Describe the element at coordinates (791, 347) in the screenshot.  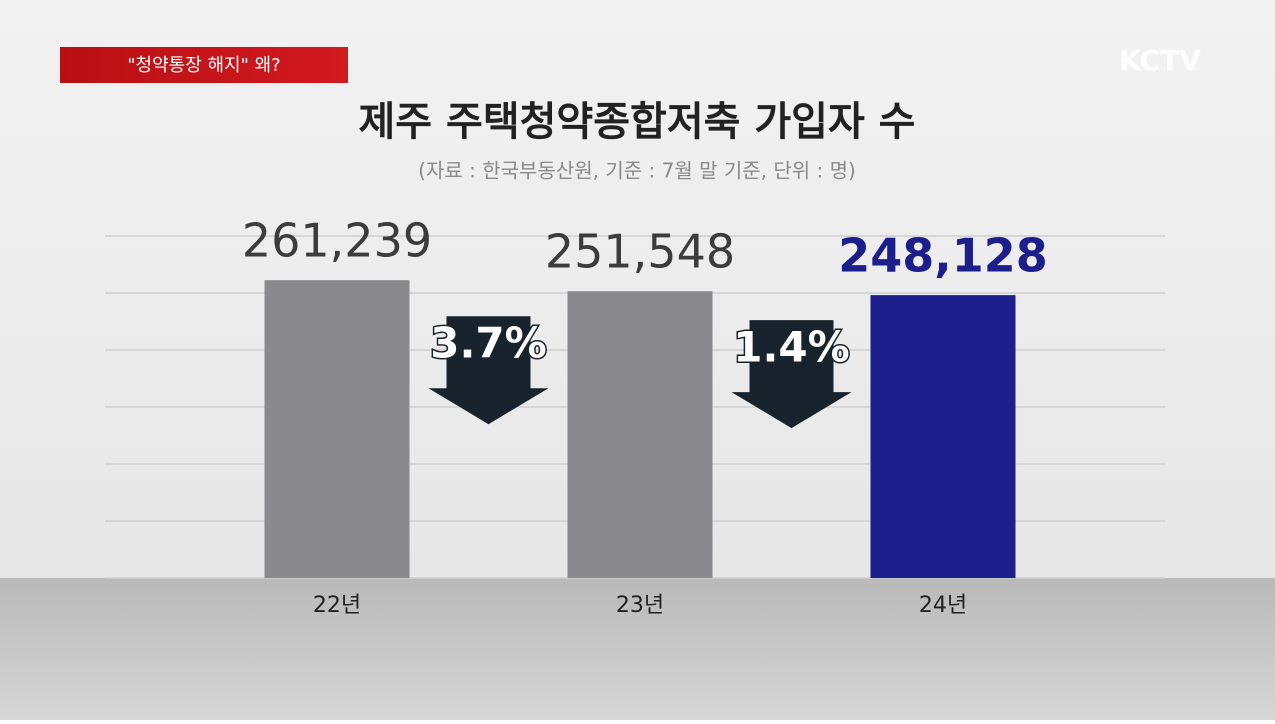
I see `change-label: 1.4%` at that location.